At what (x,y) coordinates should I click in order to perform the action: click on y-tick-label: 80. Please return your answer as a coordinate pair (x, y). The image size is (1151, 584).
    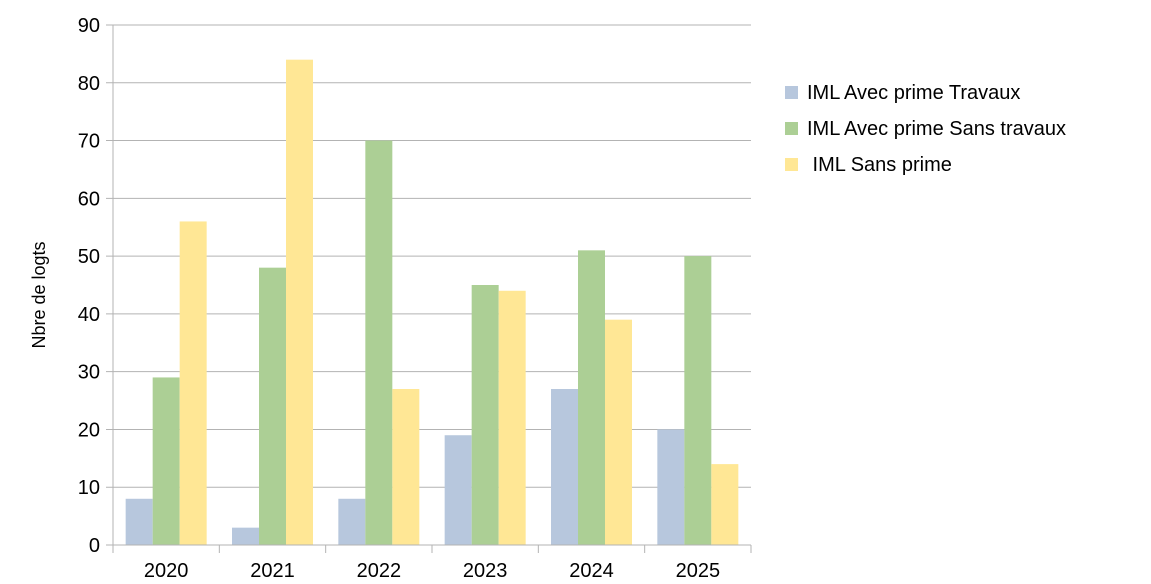
    Looking at the image, I should click on (89, 84).